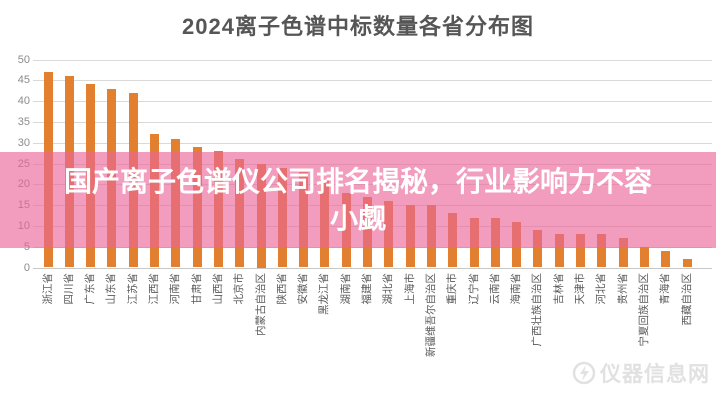 This screenshot has height=400, width=716. What do you see at coordinates (23, 142) in the screenshot?
I see `y-tick-label: 30` at bounding box center [23, 142].